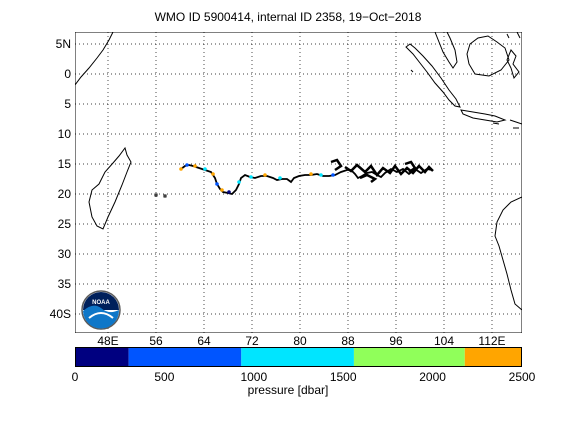 This screenshot has width=576, height=432. I want to click on australia-coastline, so click(508, 253).